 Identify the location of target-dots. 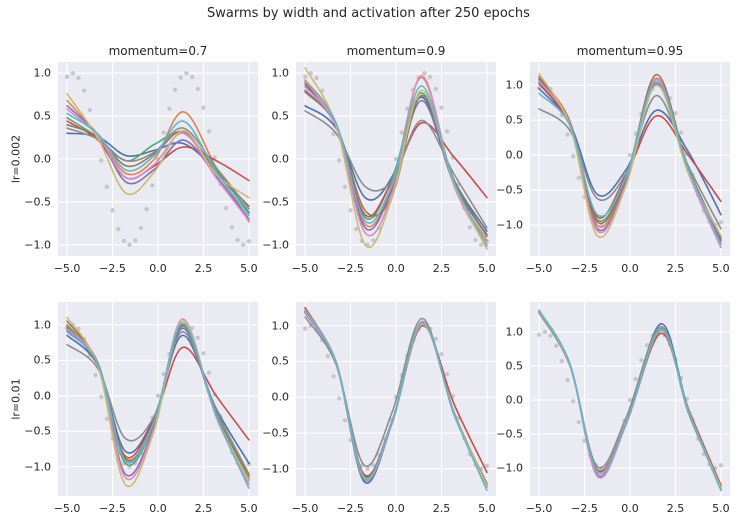
(158, 159).